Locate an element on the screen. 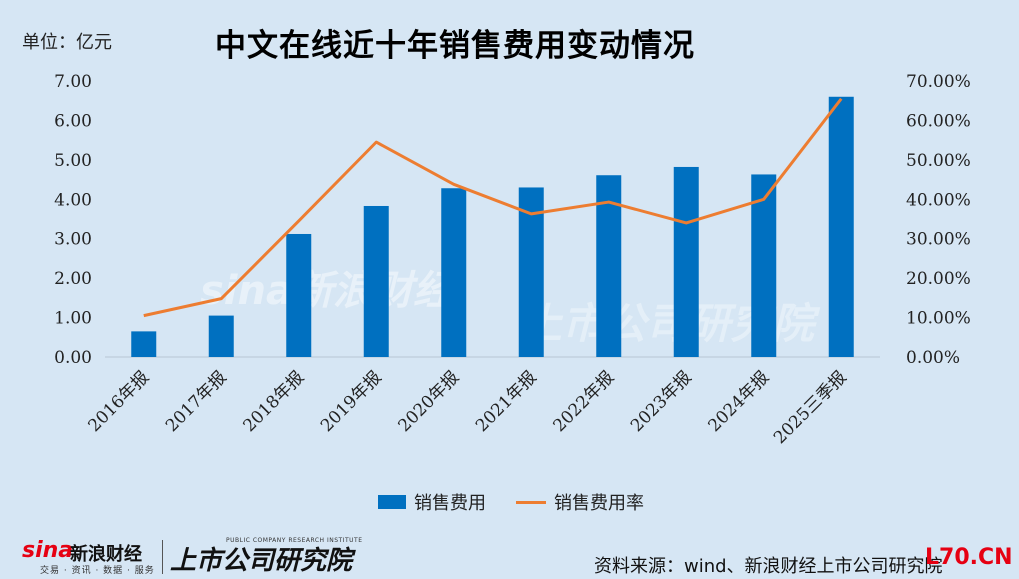  right-tick-label: 50.00% is located at coordinates (938, 161).